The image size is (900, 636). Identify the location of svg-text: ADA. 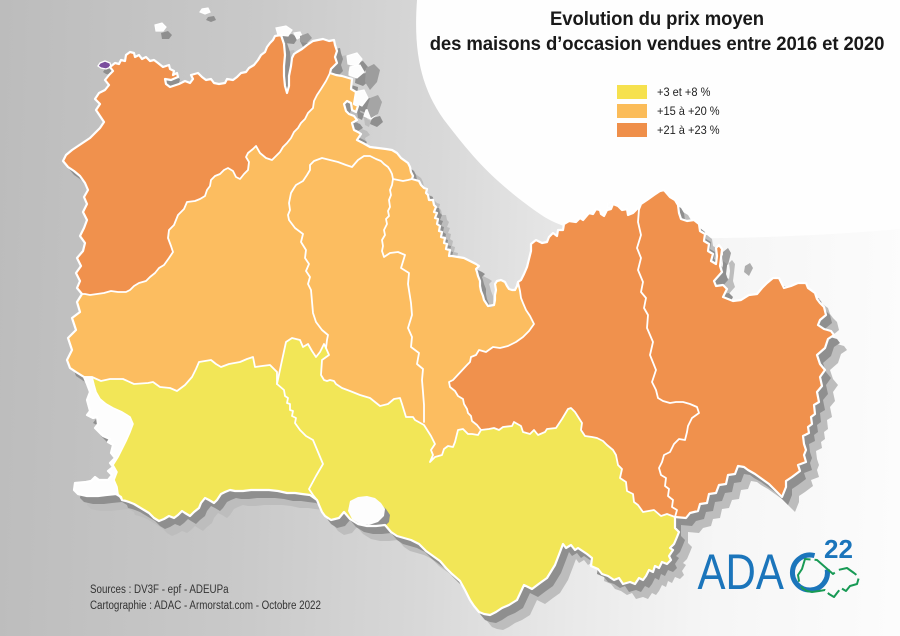
(741, 572).